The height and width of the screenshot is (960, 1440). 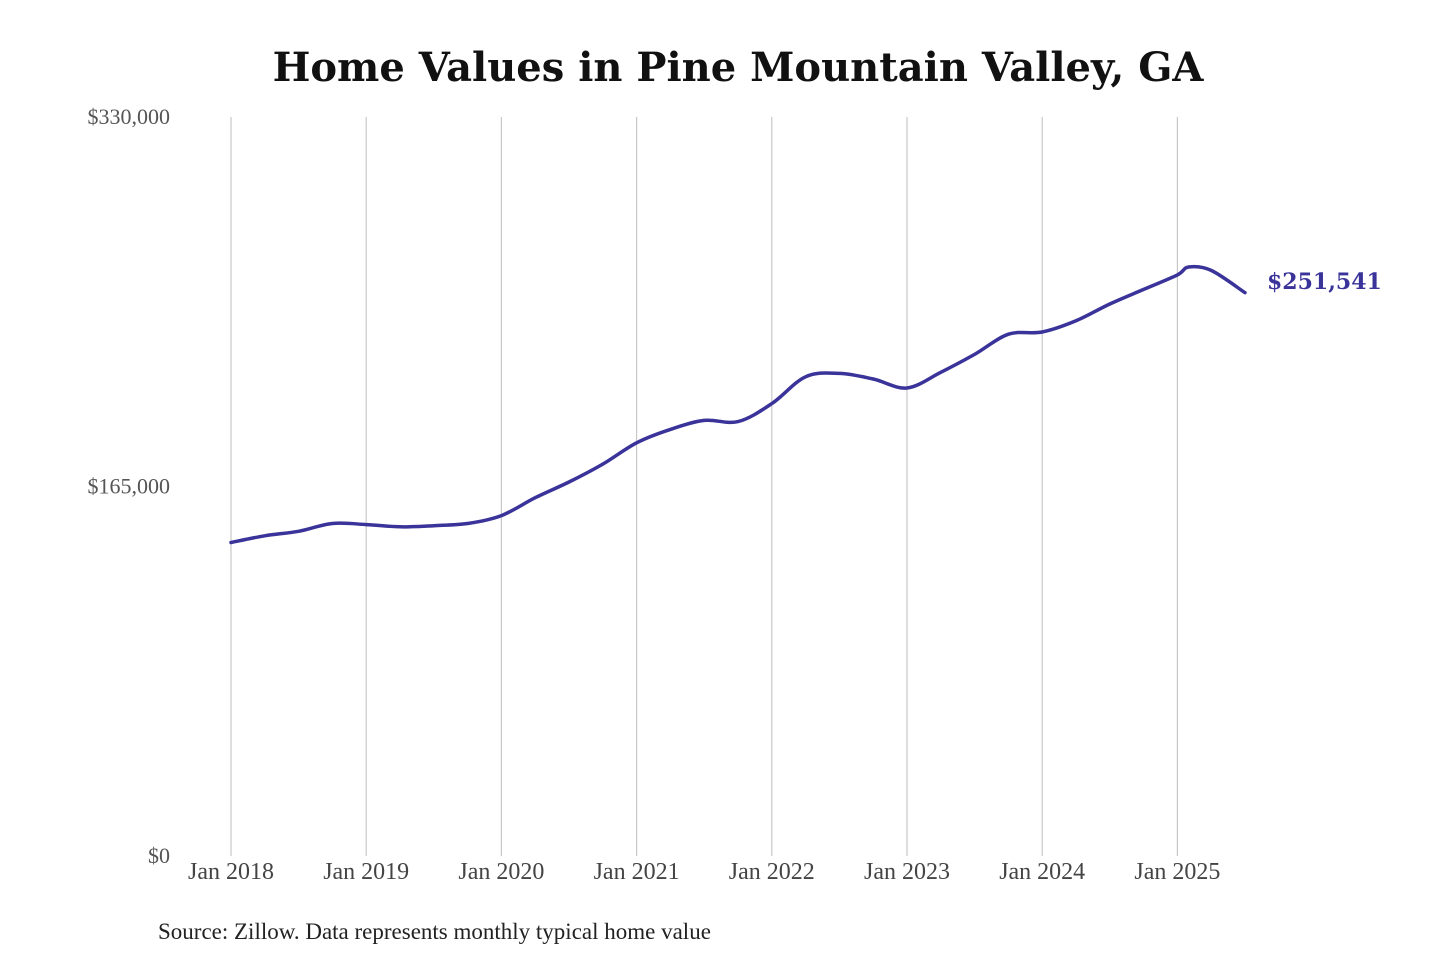 I want to click on end-value-label: $251,541, so click(x=1324, y=282).